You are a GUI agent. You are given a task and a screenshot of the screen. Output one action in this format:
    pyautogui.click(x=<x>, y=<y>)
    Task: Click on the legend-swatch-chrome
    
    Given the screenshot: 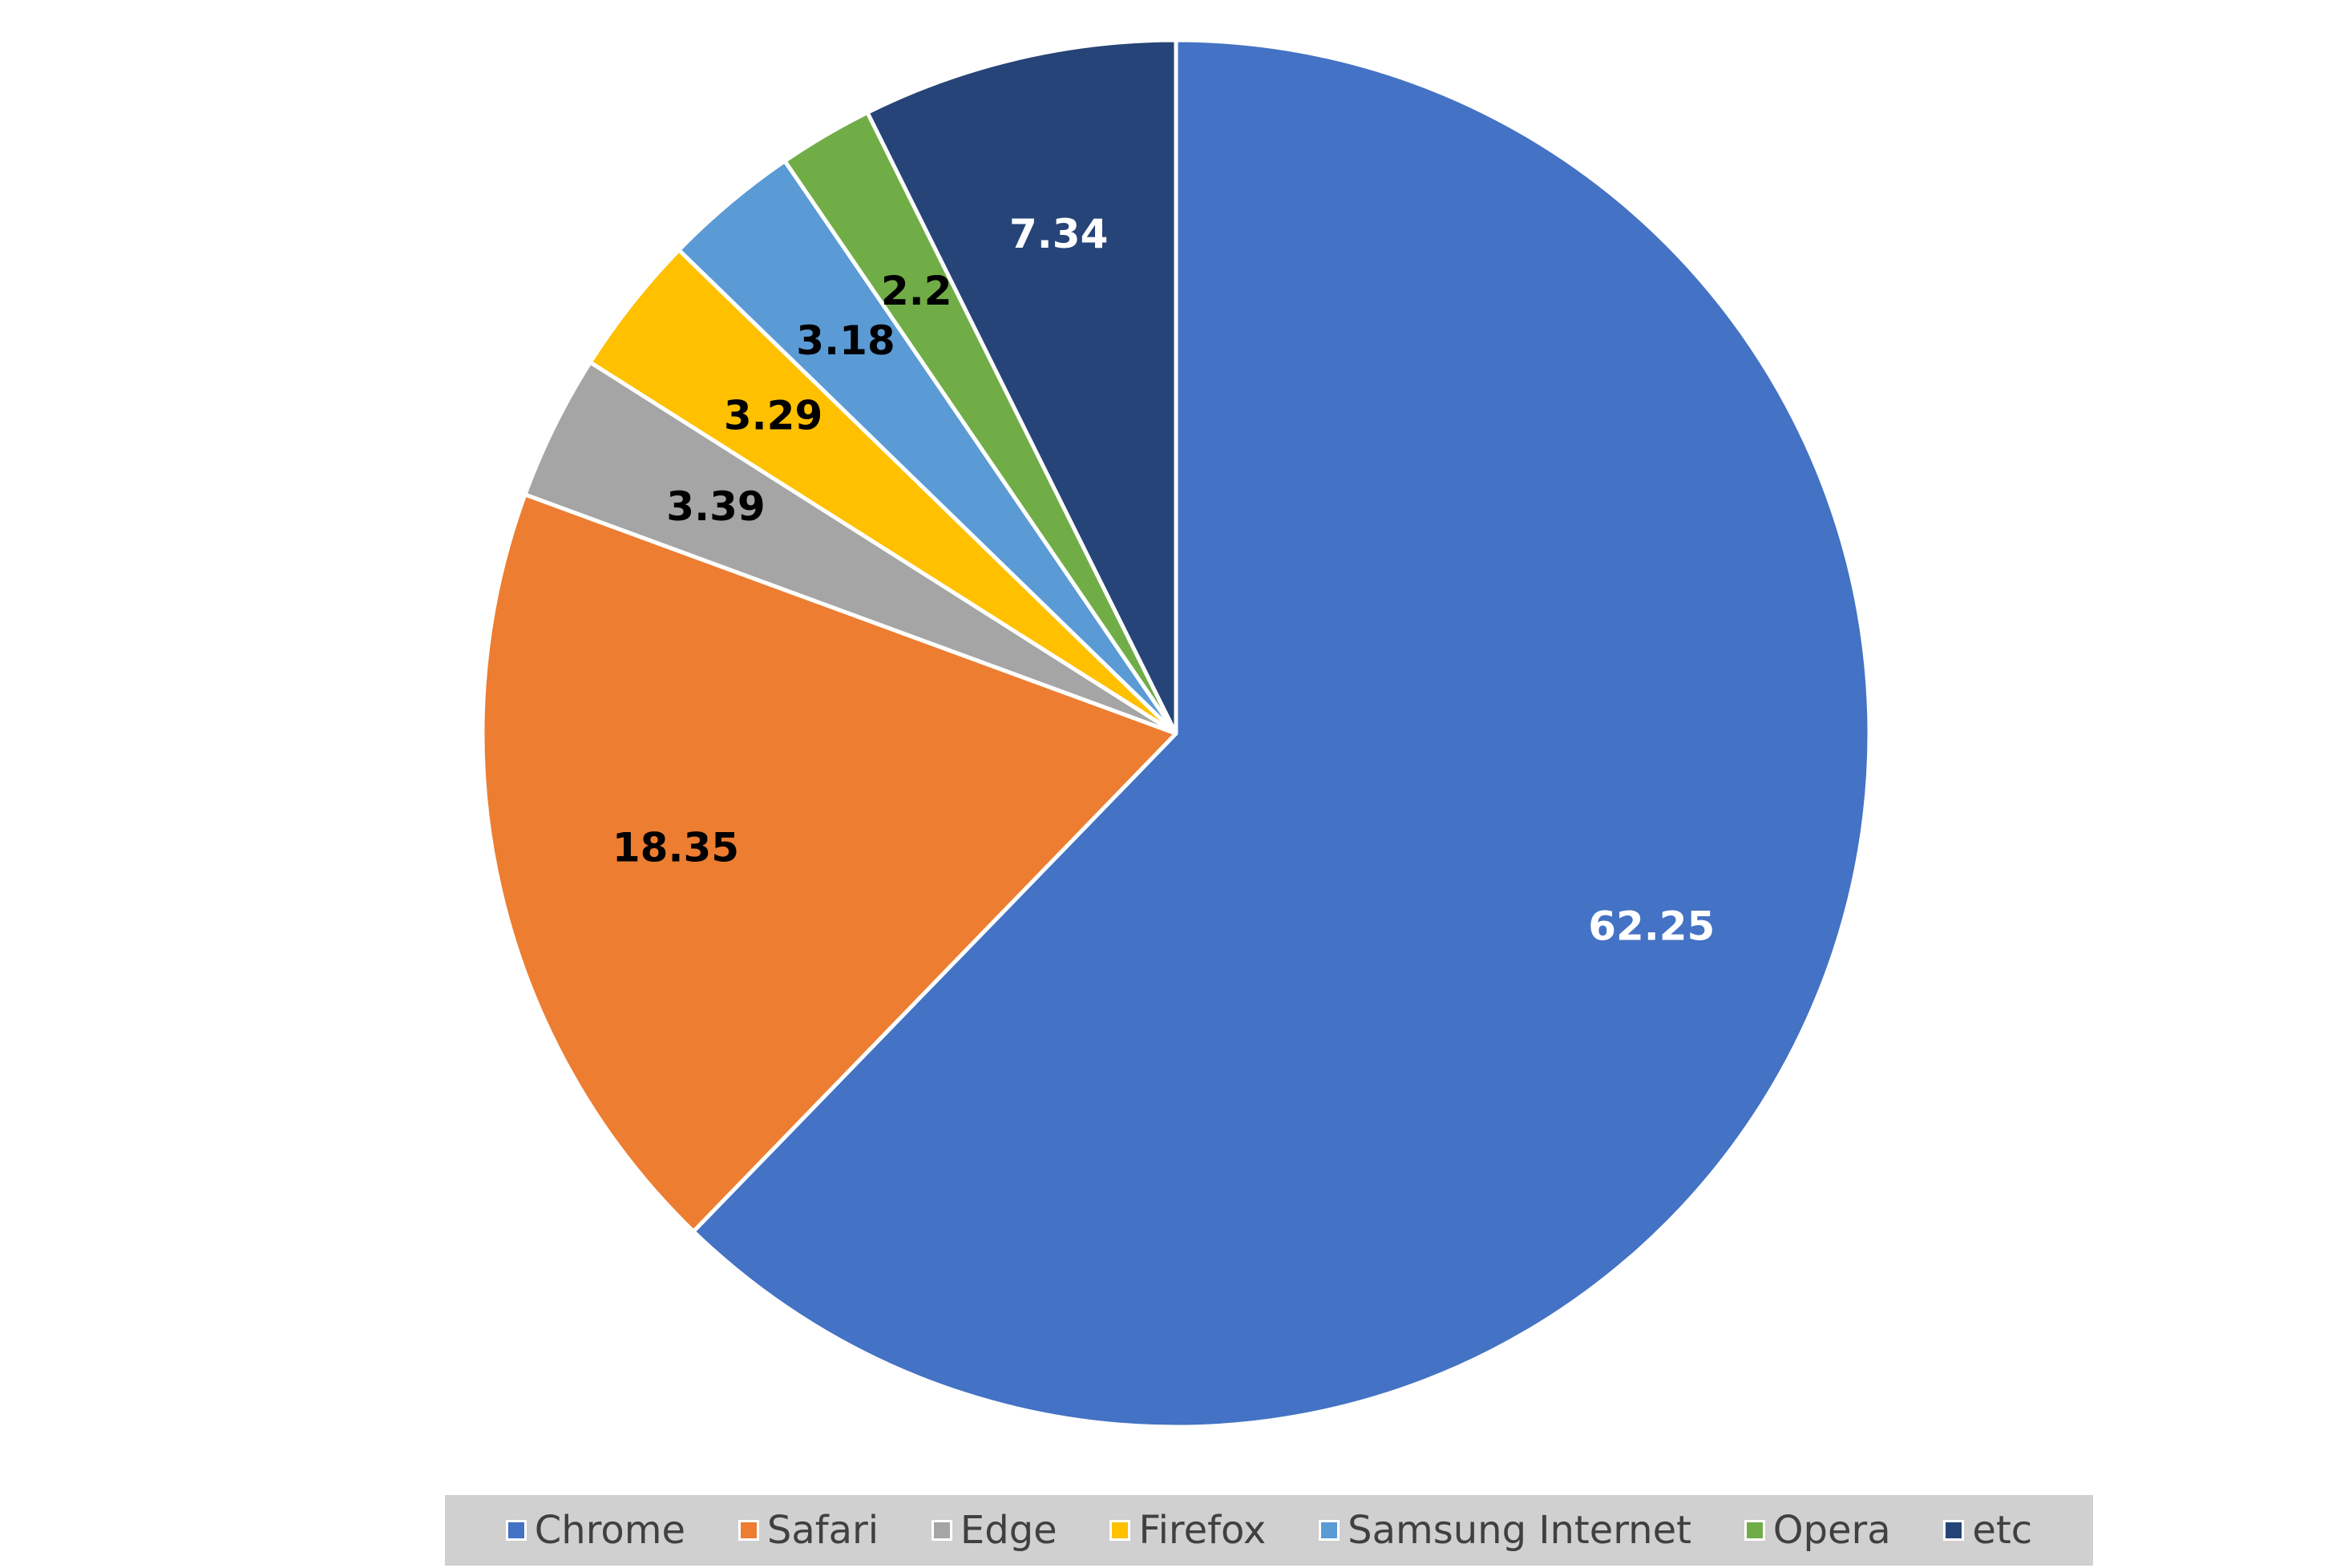 What is the action you would take?
    pyautogui.click(x=516, y=1530)
    